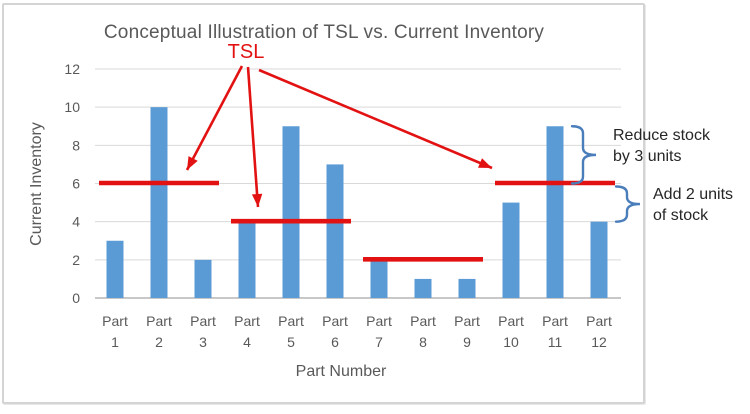 The width and height of the screenshot is (750, 414). What do you see at coordinates (379, 321) in the screenshot?
I see `x-tick-label-7-word: Part` at bounding box center [379, 321].